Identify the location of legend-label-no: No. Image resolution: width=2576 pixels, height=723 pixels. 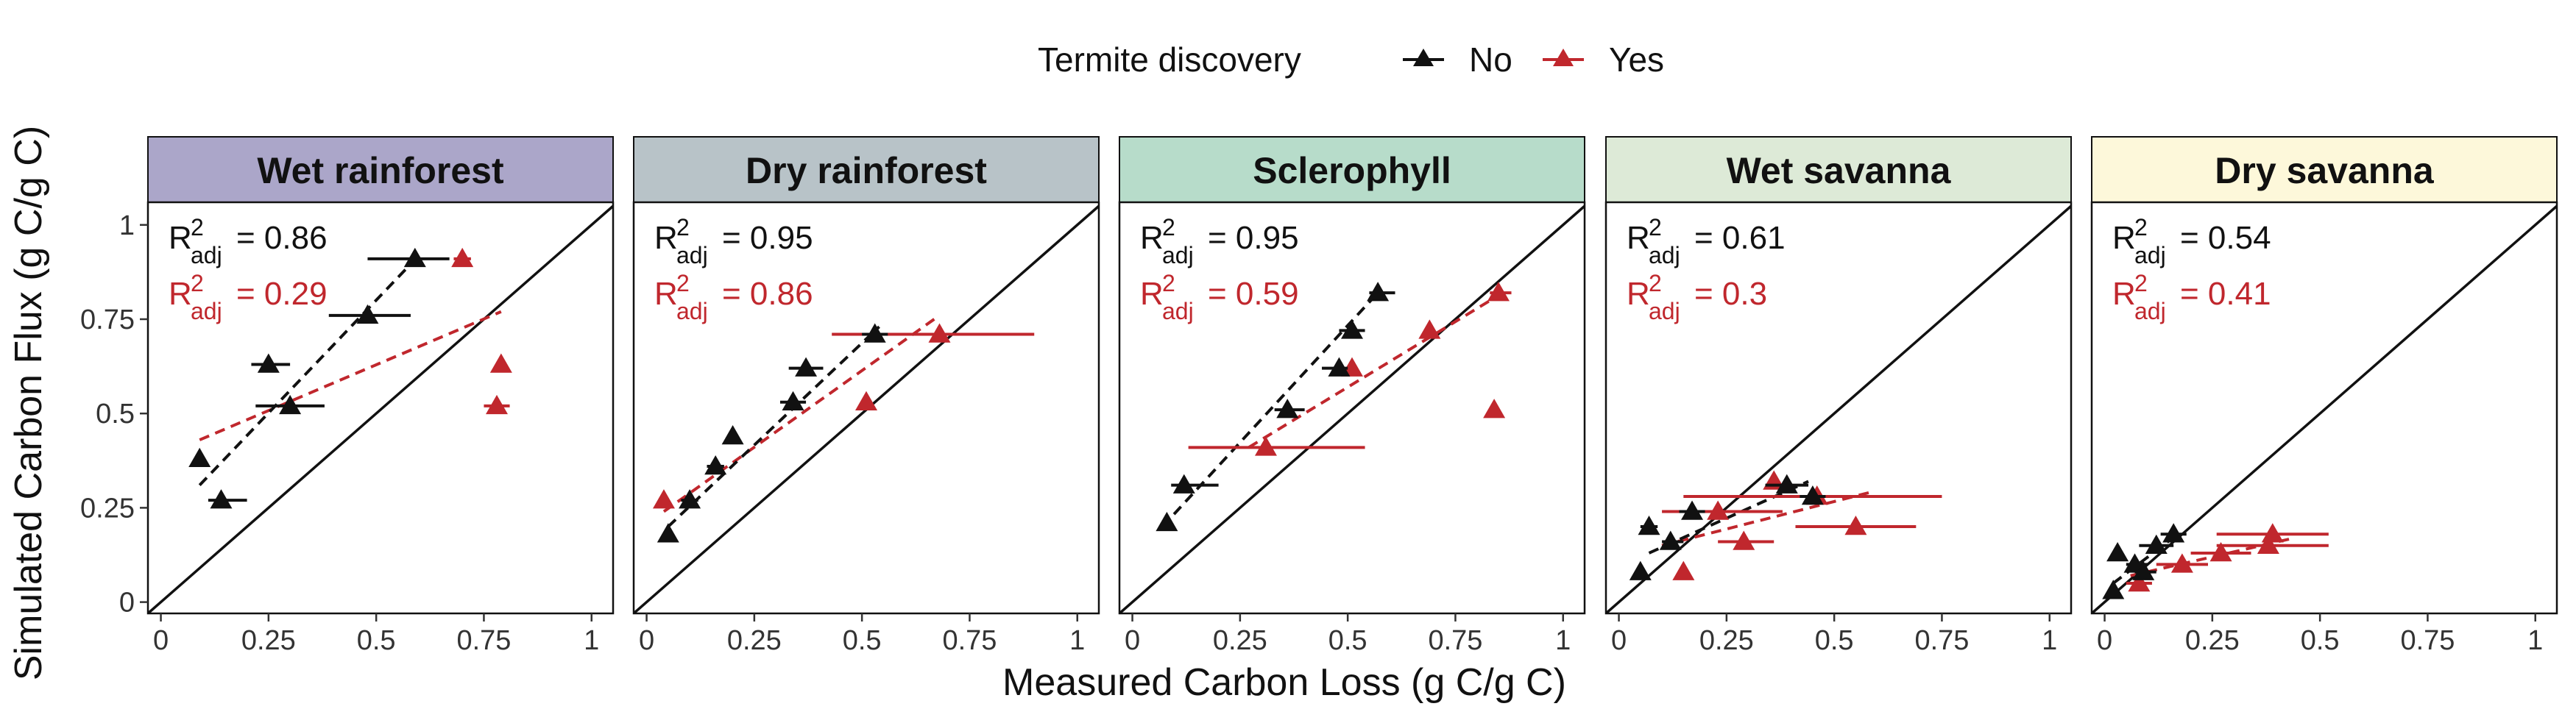
(1490, 60).